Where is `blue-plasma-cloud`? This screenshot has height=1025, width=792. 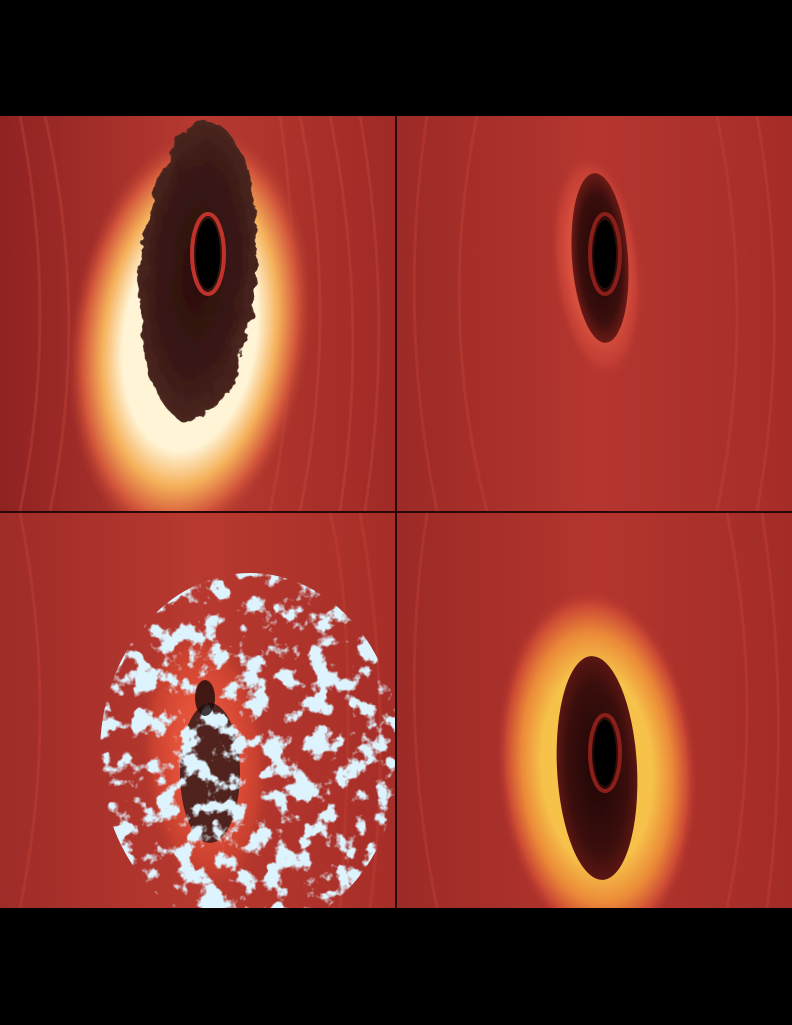
blue-plasma-cloud is located at coordinates (247, 740).